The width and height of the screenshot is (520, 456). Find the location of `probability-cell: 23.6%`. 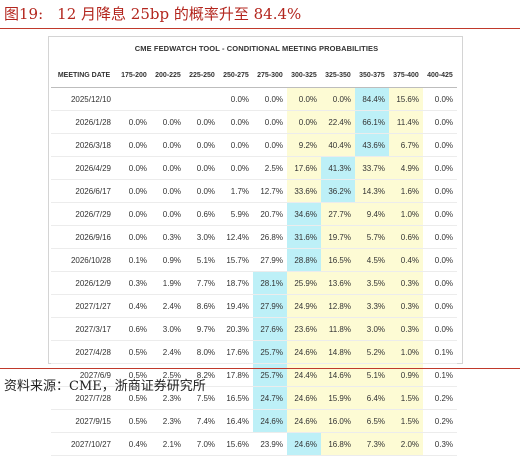

probability-cell: 23.6% is located at coordinates (304, 329).